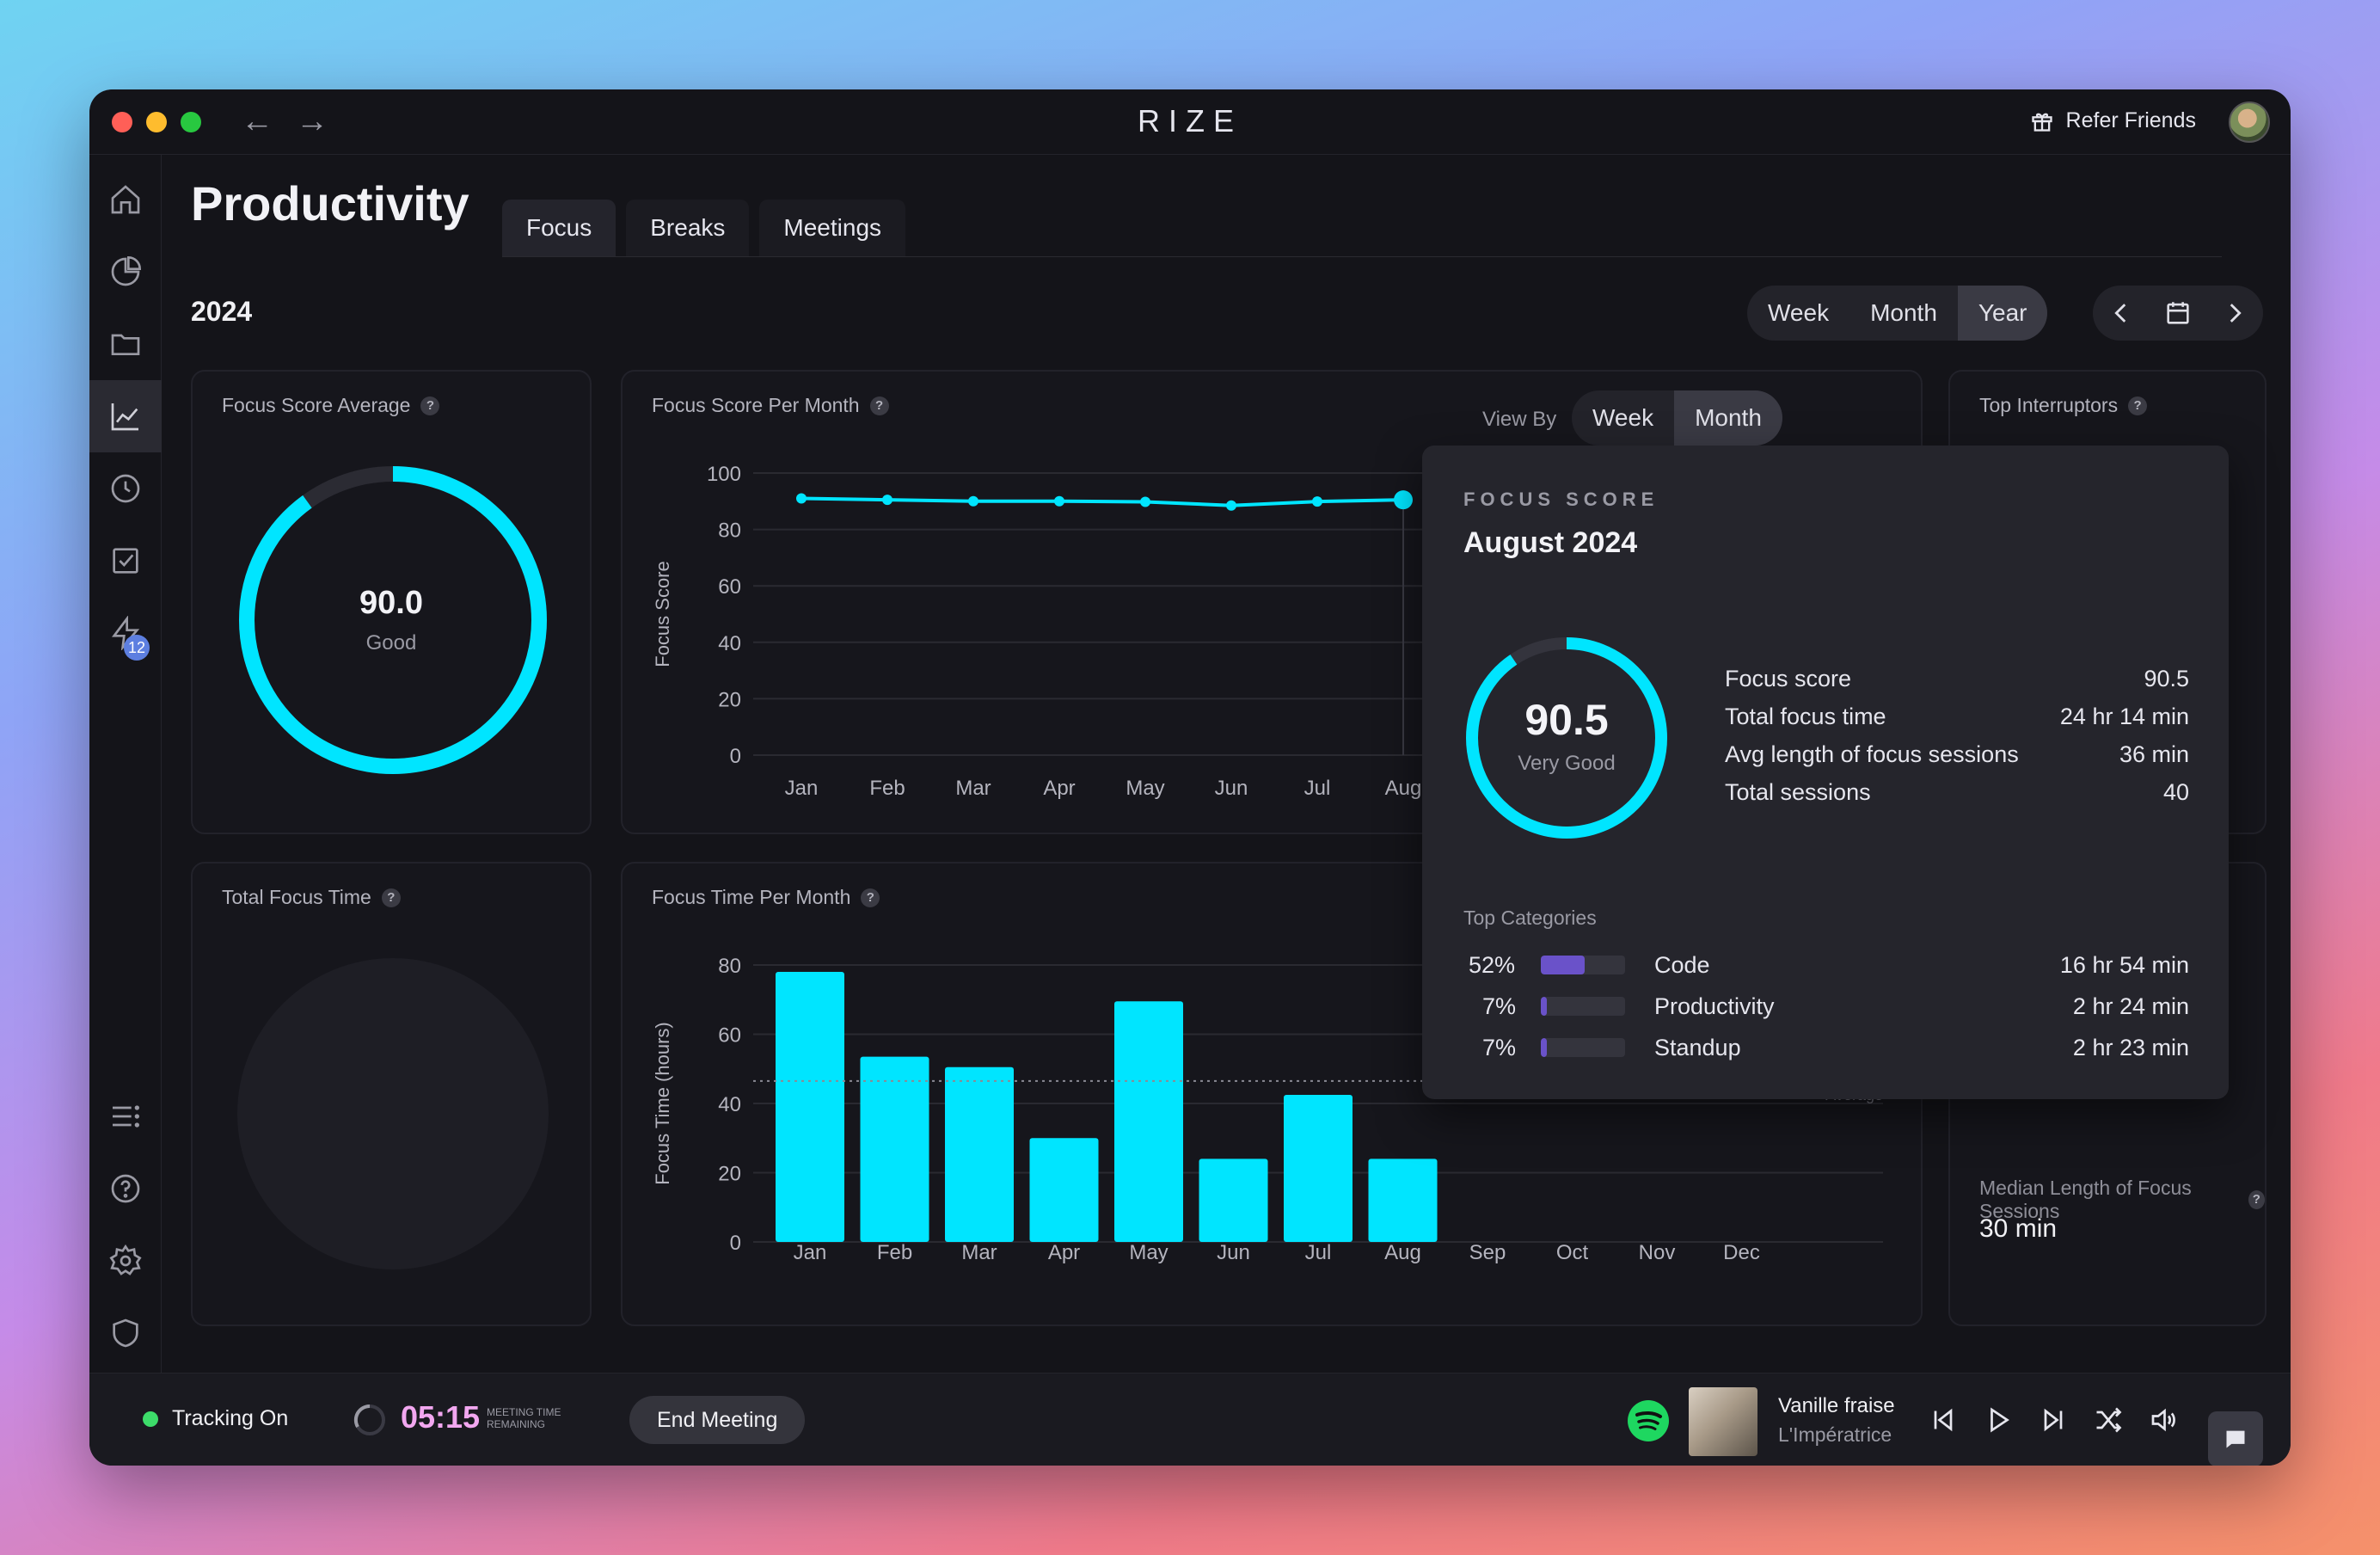  I want to click on home-icon, so click(125, 199).